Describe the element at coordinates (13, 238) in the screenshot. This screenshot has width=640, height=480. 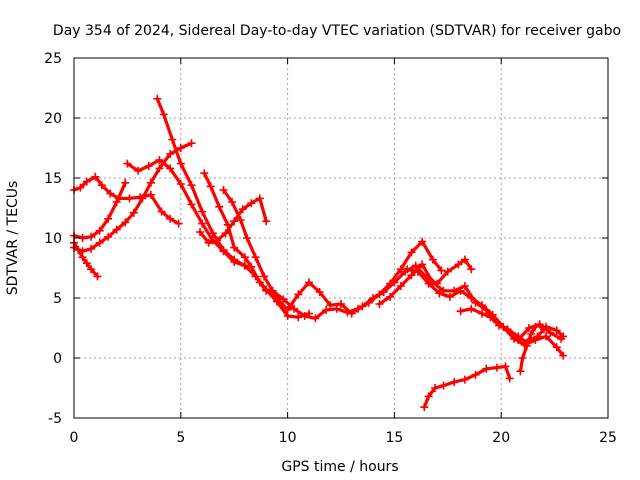
I see `y-axis-label: SDTVAR / TECUs` at that location.